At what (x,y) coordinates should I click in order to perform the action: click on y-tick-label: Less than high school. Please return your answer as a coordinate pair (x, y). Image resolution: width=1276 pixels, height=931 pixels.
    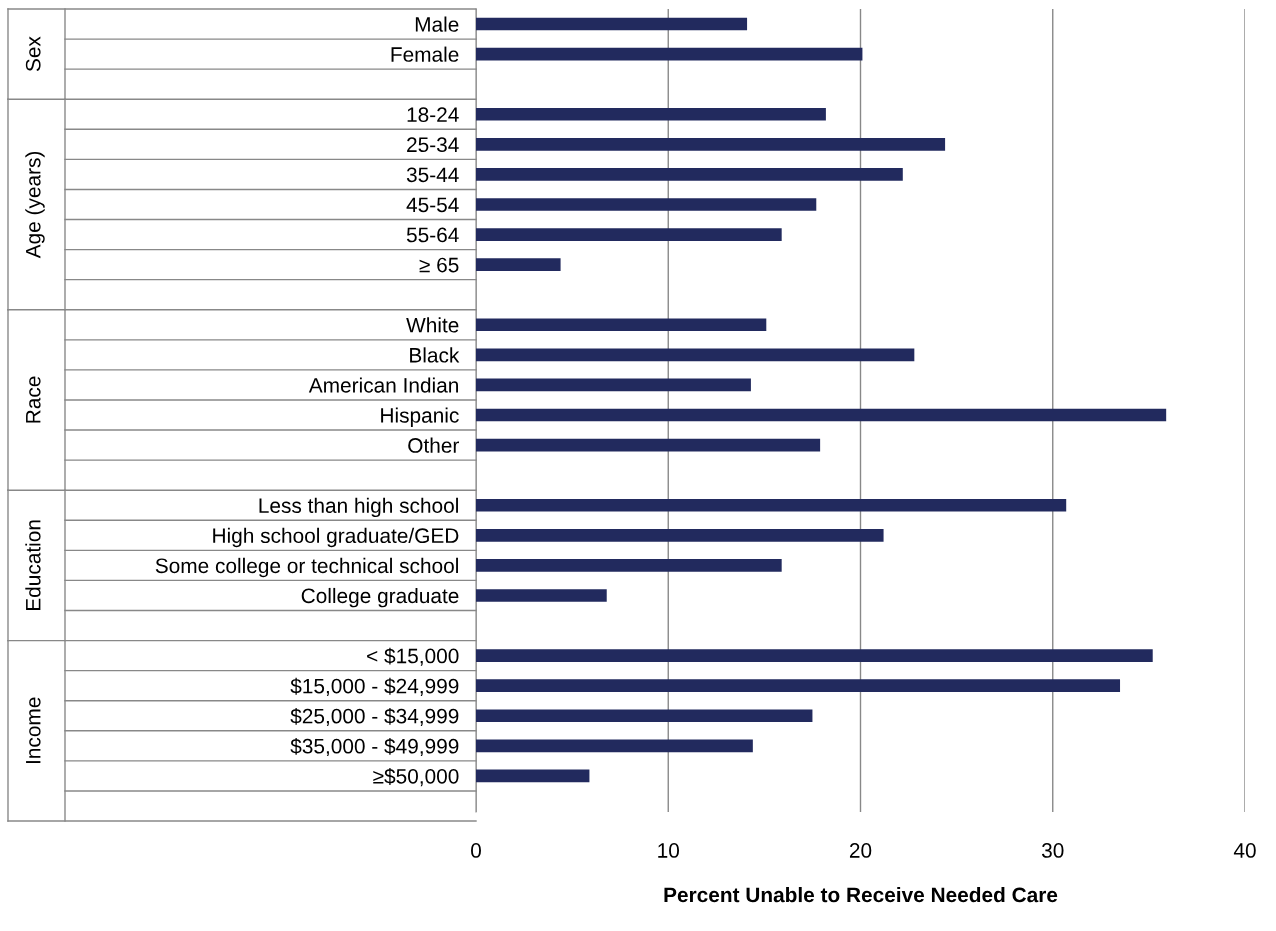
    Looking at the image, I should click on (358, 507).